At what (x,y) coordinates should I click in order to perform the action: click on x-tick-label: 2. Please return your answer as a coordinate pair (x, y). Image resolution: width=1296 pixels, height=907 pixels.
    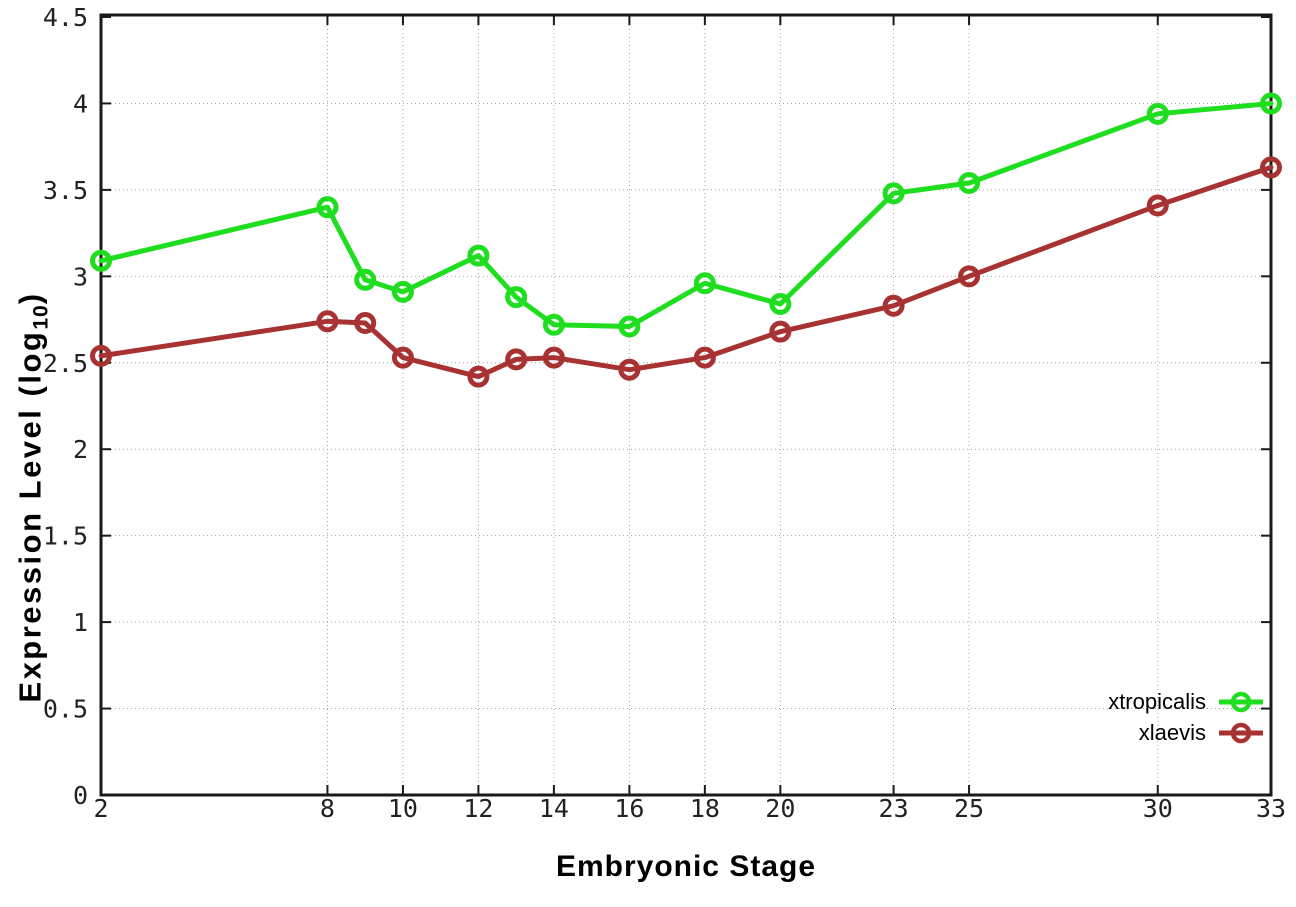
    Looking at the image, I should click on (100, 808).